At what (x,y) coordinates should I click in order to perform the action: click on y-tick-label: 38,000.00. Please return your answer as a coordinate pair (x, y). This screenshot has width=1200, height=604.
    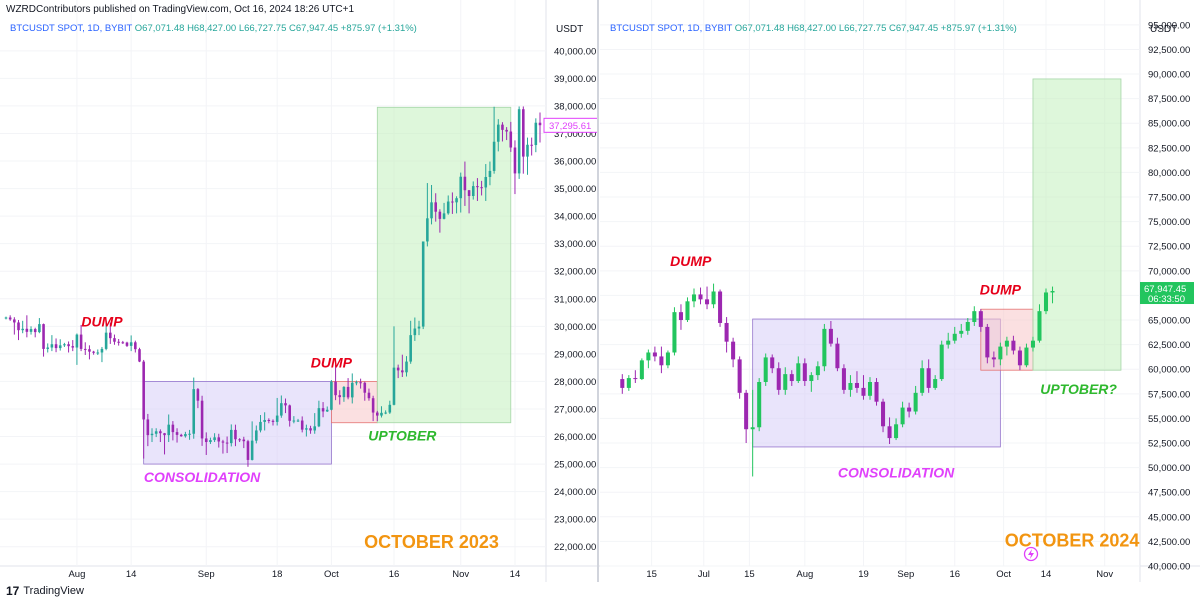
    Looking at the image, I should click on (575, 106).